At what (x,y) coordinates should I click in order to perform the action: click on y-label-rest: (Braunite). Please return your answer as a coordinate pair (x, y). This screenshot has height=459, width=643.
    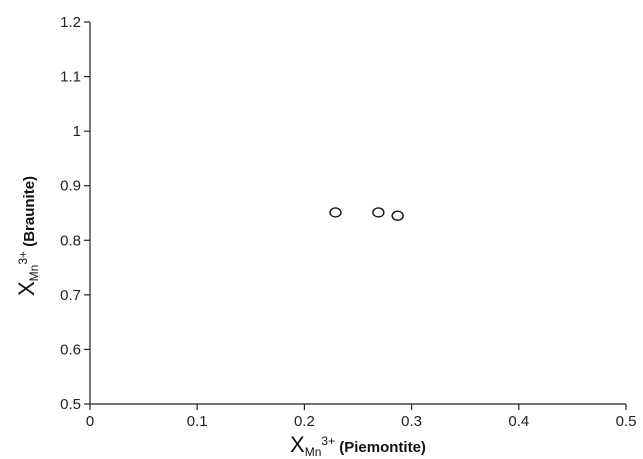
    Looking at the image, I should click on (29, 213).